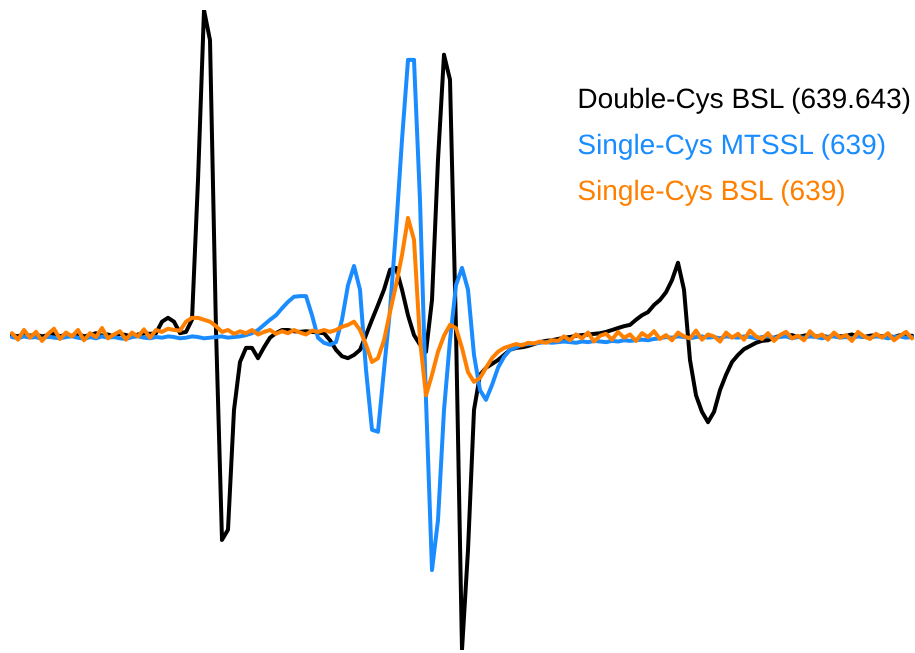 The width and height of the screenshot is (915, 653). Describe the element at coordinates (712, 191) in the screenshot. I see `text: Single-Cys BSL (639)` at that location.